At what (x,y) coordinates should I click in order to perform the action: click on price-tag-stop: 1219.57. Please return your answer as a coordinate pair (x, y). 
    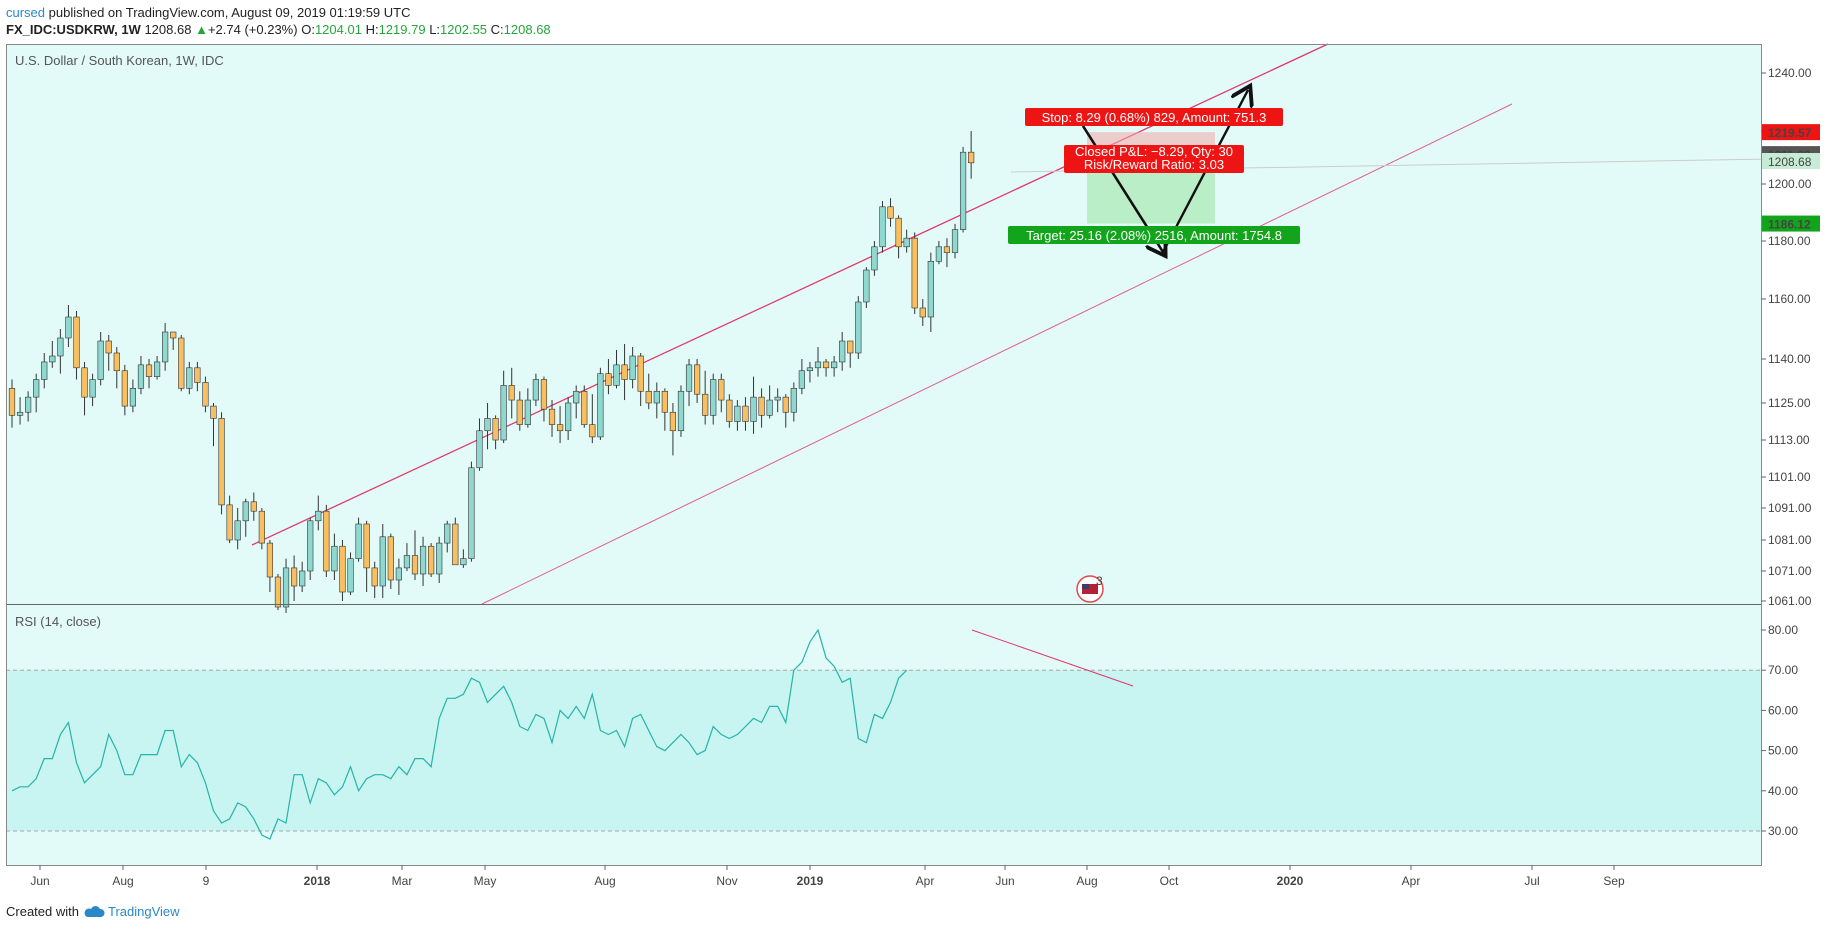
    Looking at the image, I should click on (1790, 133).